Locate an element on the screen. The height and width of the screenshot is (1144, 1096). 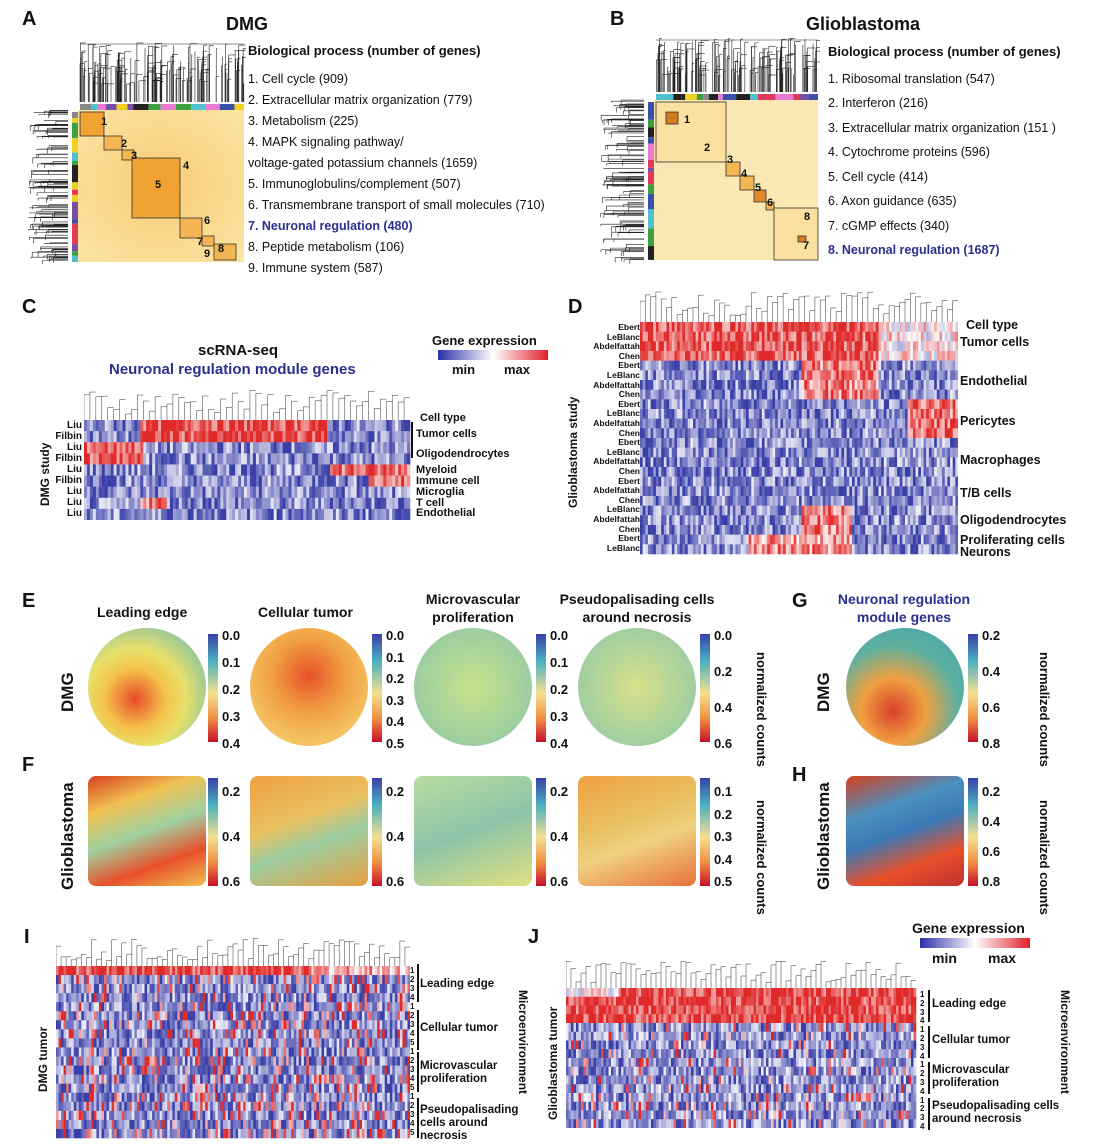
process-item: 9. Immune system (587) is located at coordinates (315, 268).